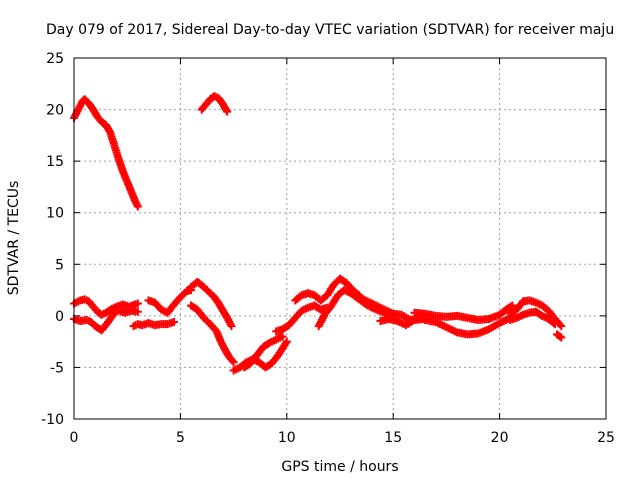 The image size is (640, 480). What do you see at coordinates (74, 438) in the screenshot?
I see `x-tick-label: 0` at bounding box center [74, 438].